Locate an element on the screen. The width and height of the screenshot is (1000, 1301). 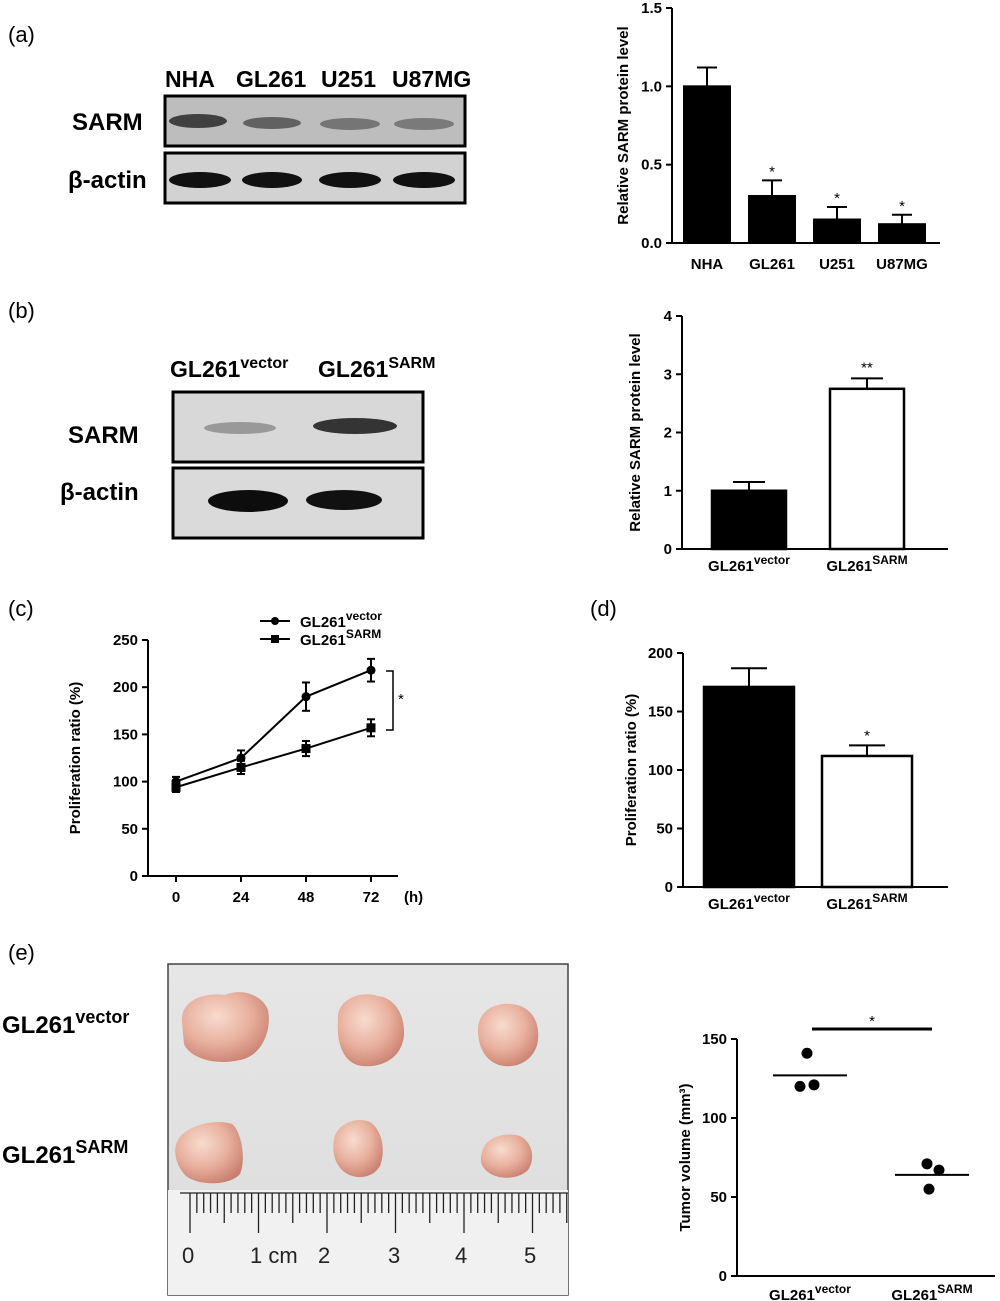
x-tick-label: 48 is located at coordinates (306, 897).